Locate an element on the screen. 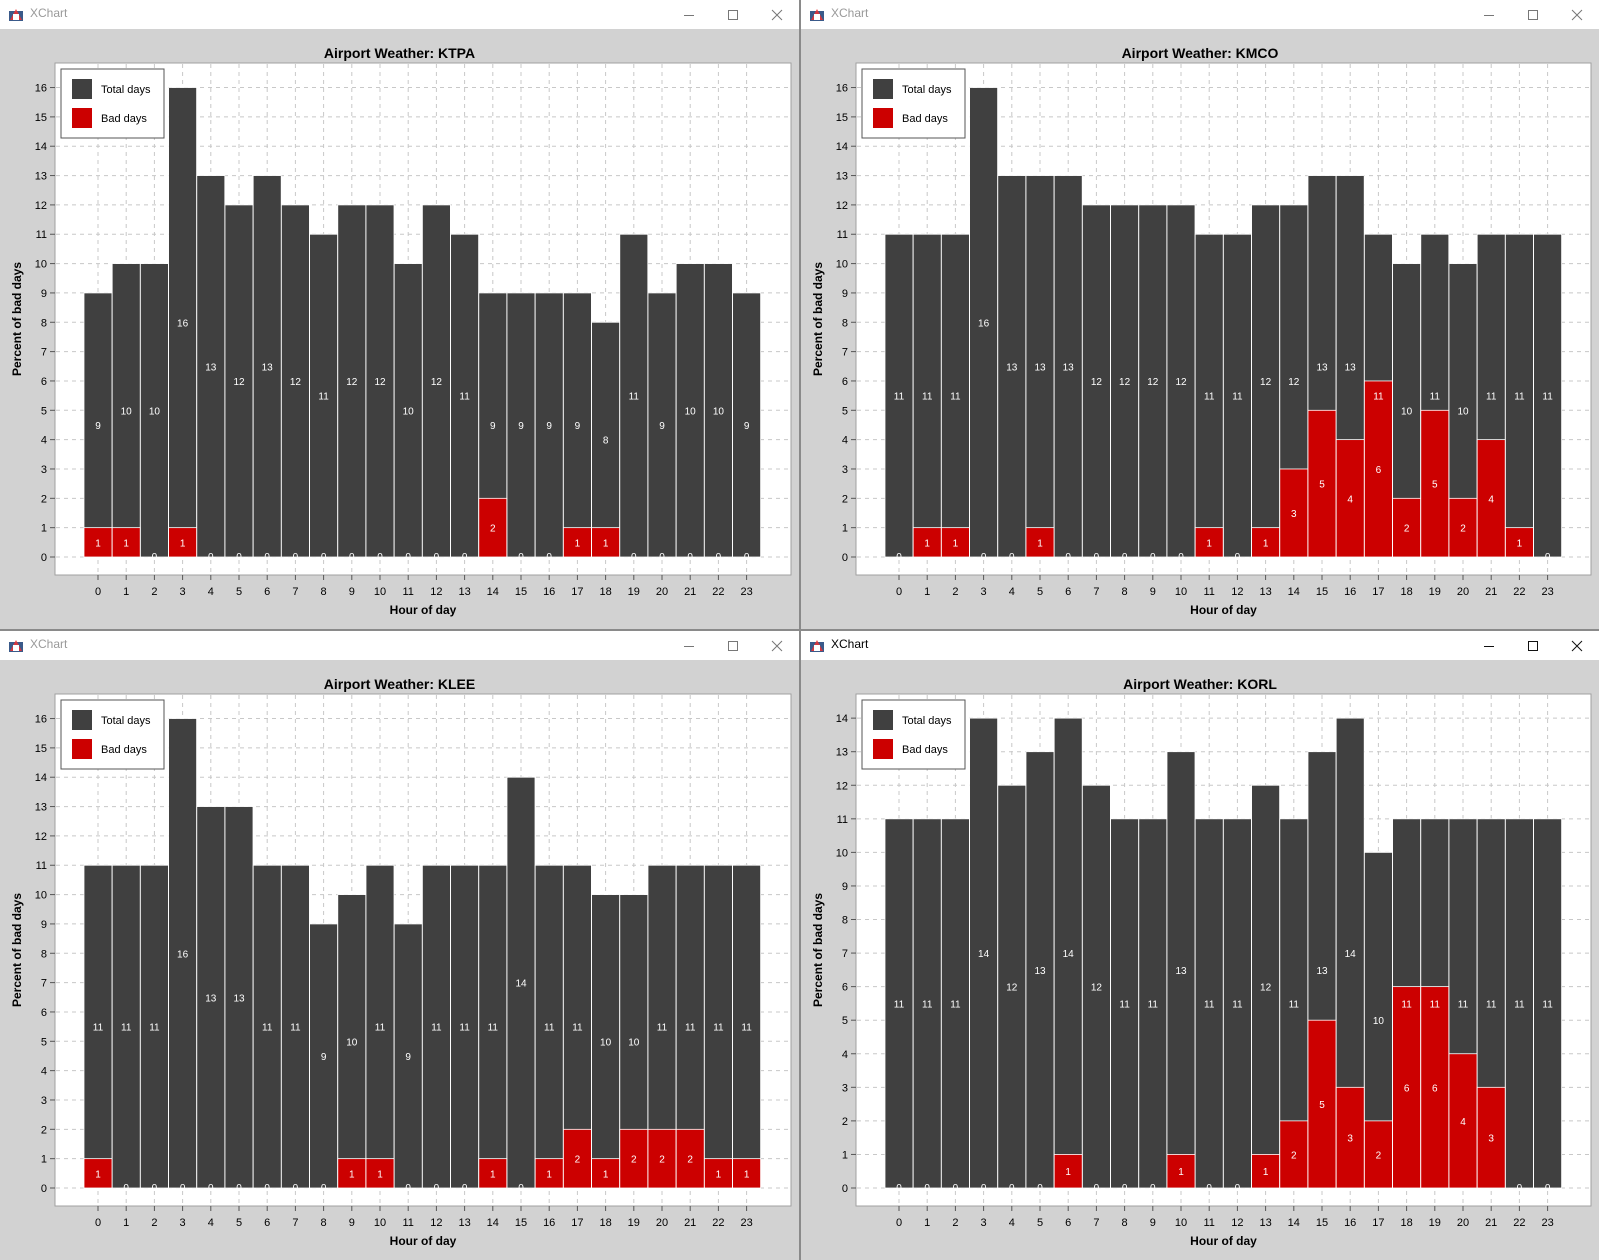 Image resolution: width=1599 pixels, height=1260 pixels. legend: Total days Bad days is located at coordinates (913, 734).